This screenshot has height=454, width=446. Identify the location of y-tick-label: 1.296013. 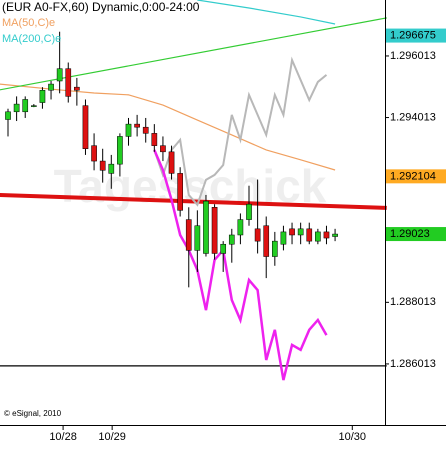
(413, 56).